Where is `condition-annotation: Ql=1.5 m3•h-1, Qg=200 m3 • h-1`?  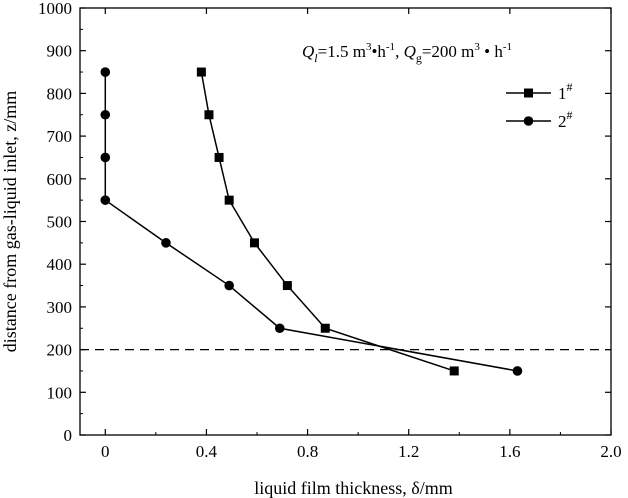 condition-annotation: Ql=1.5 m3•h-1, Qg=200 m3 • h-1 is located at coordinates (407, 53).